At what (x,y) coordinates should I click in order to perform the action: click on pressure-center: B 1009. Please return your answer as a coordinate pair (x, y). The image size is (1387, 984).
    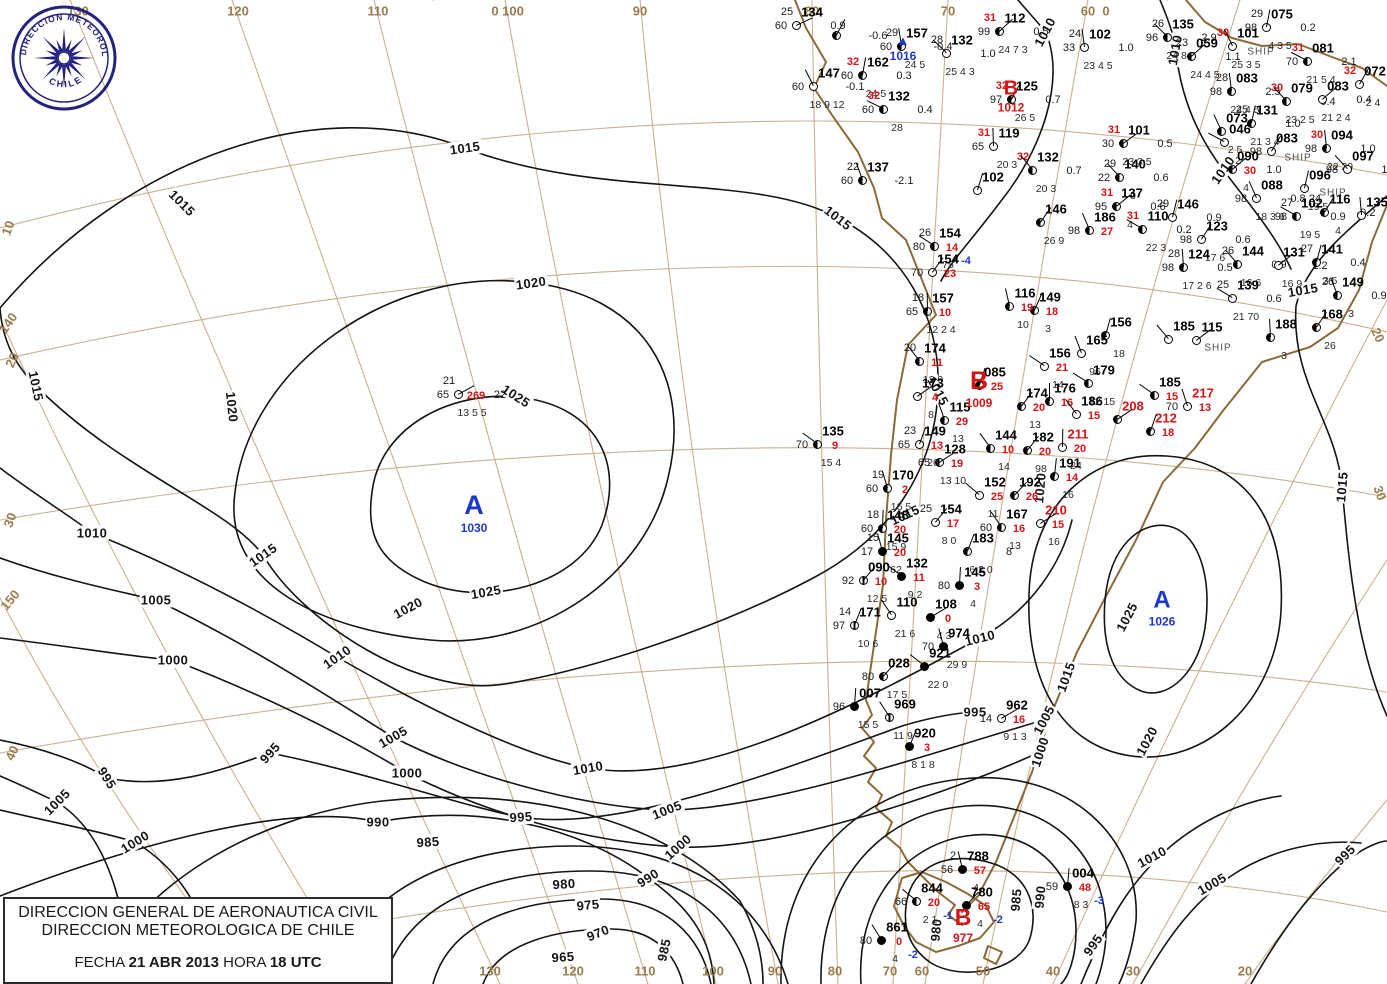
    Looking at the image, I should click on (979, 388).